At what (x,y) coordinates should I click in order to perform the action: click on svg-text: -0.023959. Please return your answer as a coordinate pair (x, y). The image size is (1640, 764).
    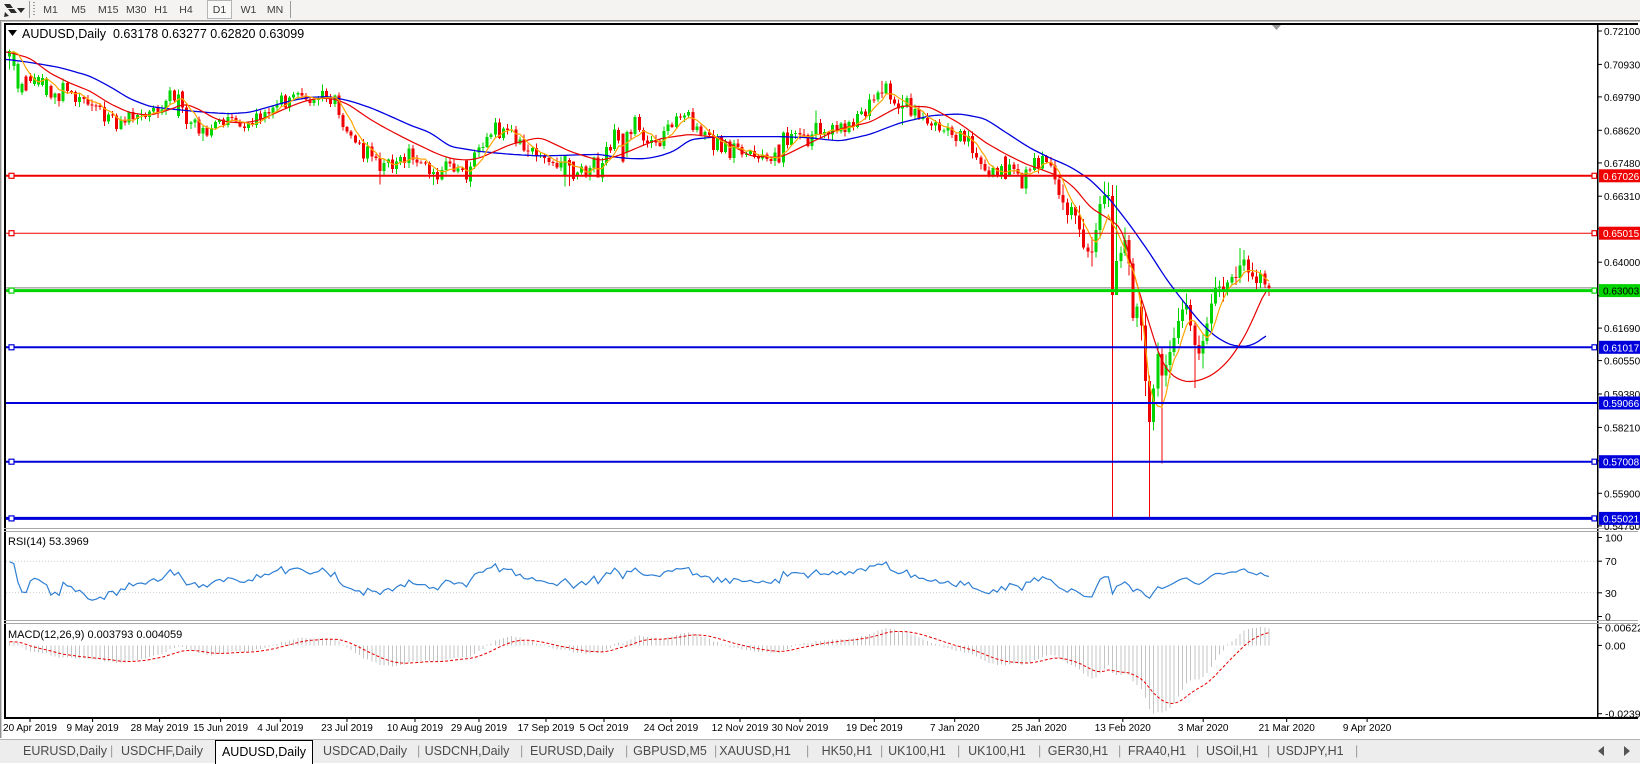
    Looking at the image, I should click on (1622, 715).